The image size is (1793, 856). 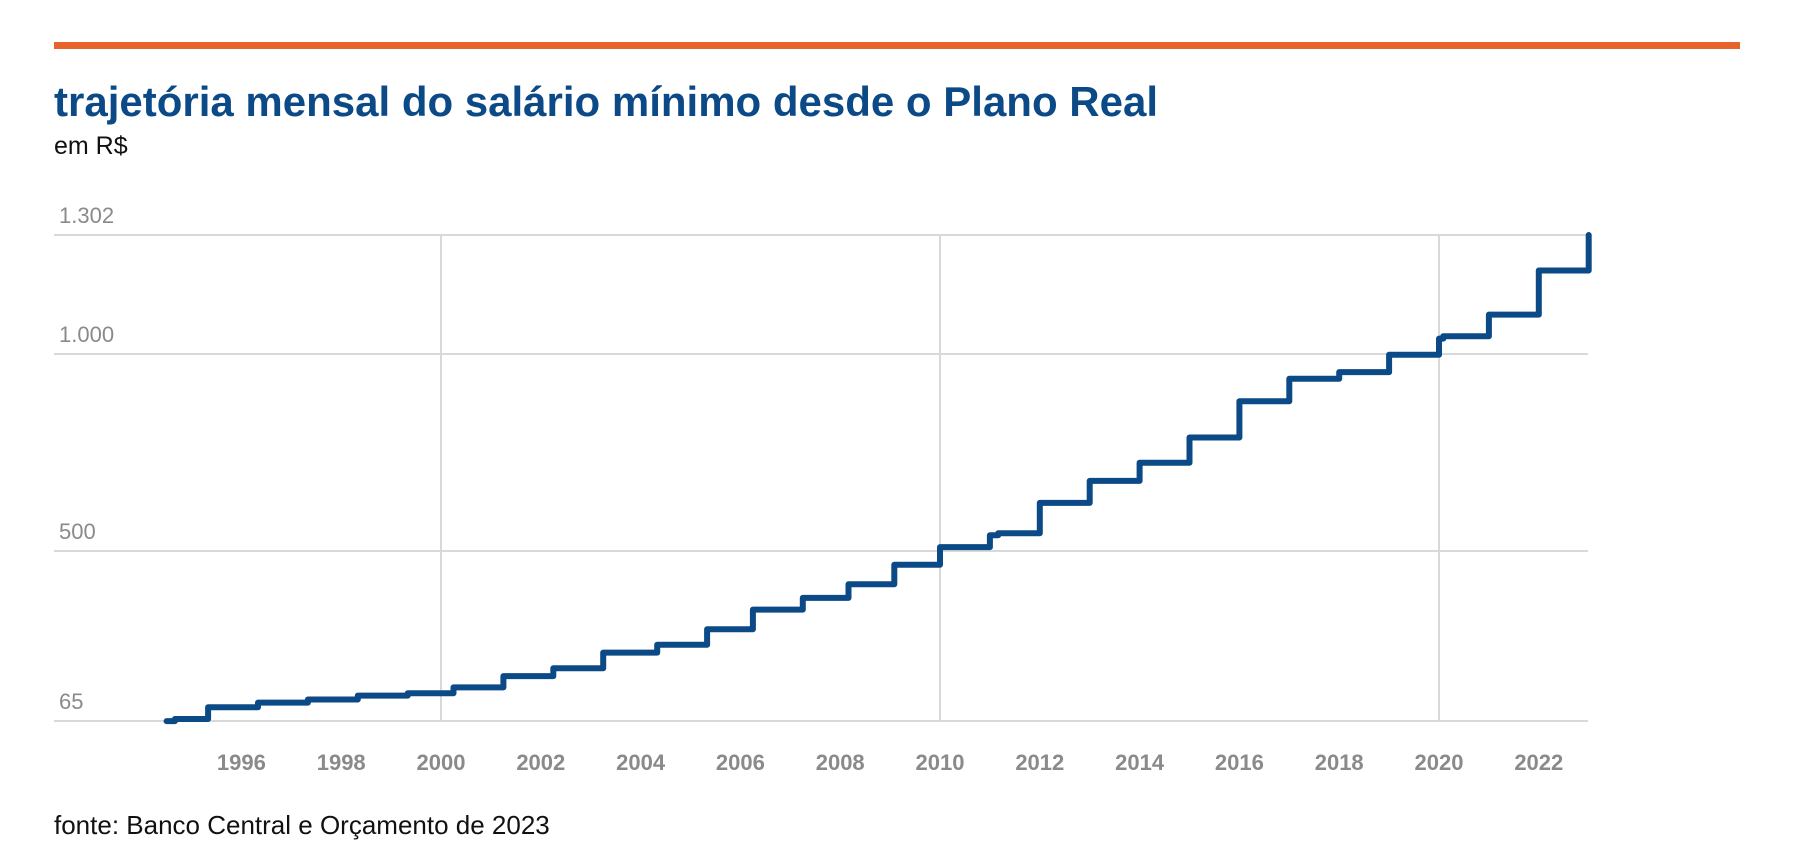 I want to click on x-tick-label: 1998, so click(x=341, y=762).